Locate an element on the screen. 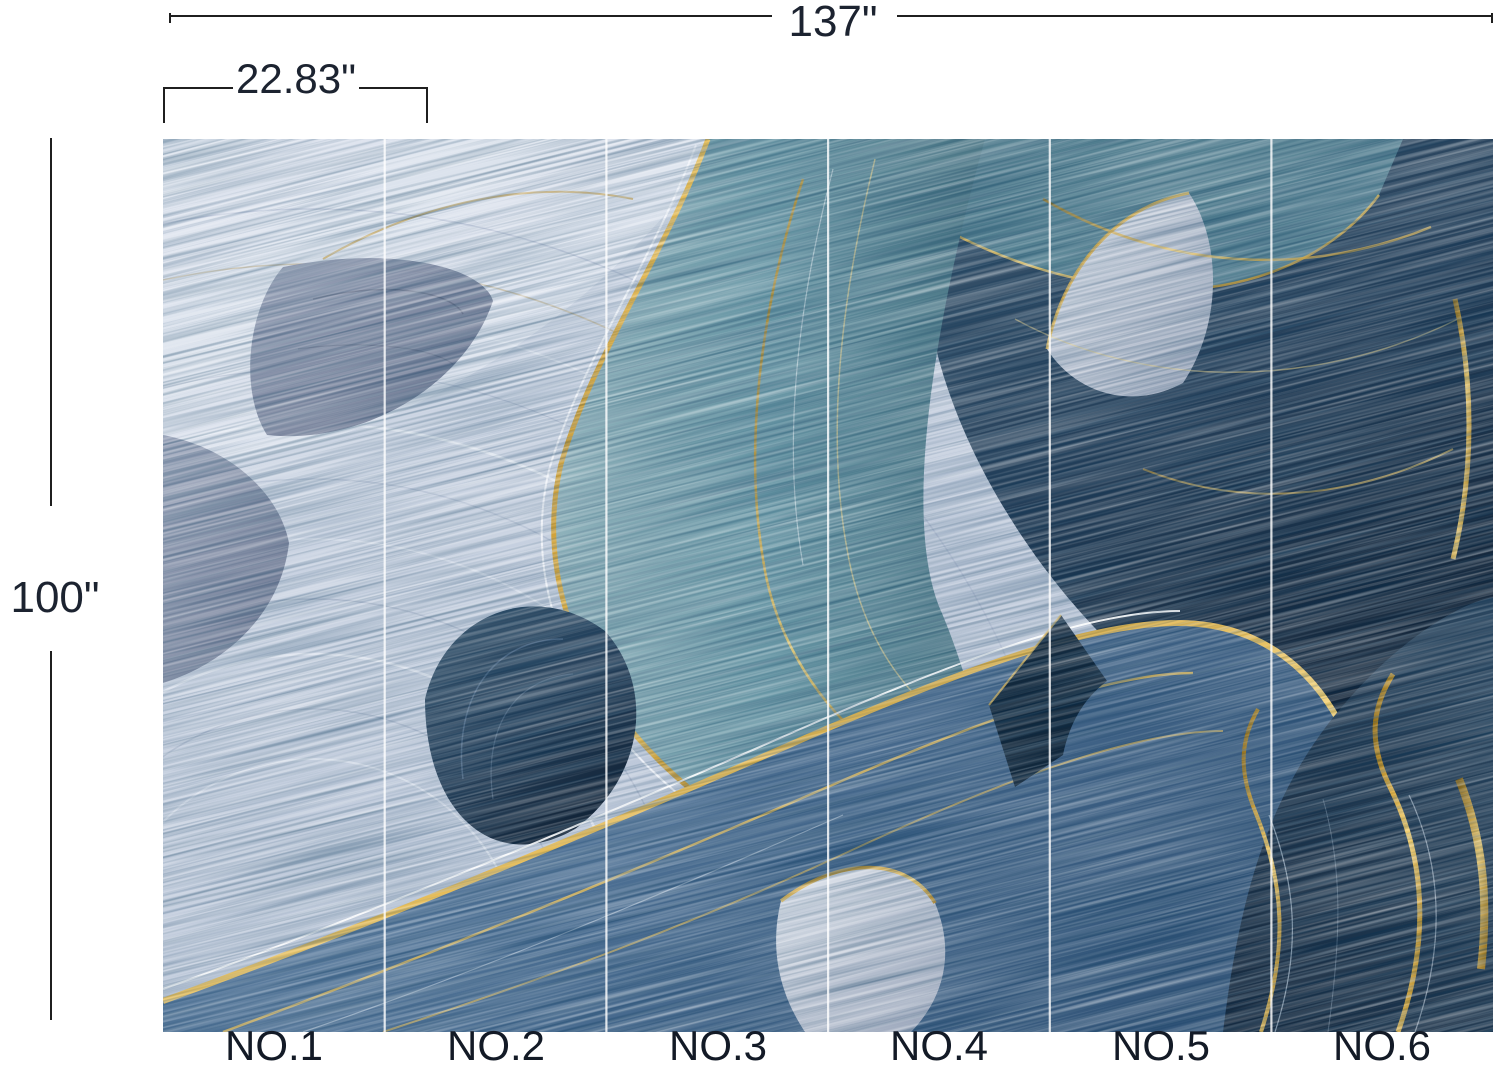  top-dimension-line-left is located at coordinates (471, 16).